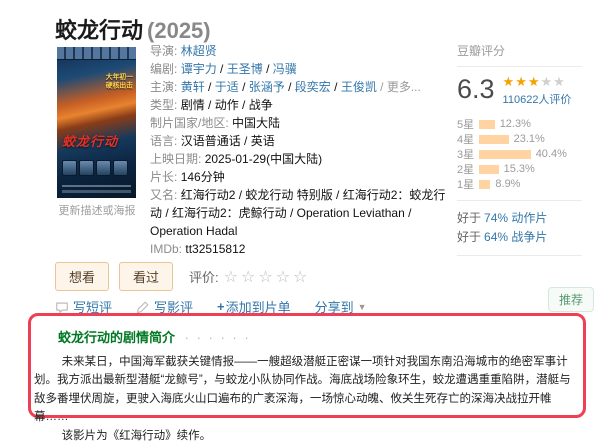  I want to click on poster-credits-block, so click(96, 189).